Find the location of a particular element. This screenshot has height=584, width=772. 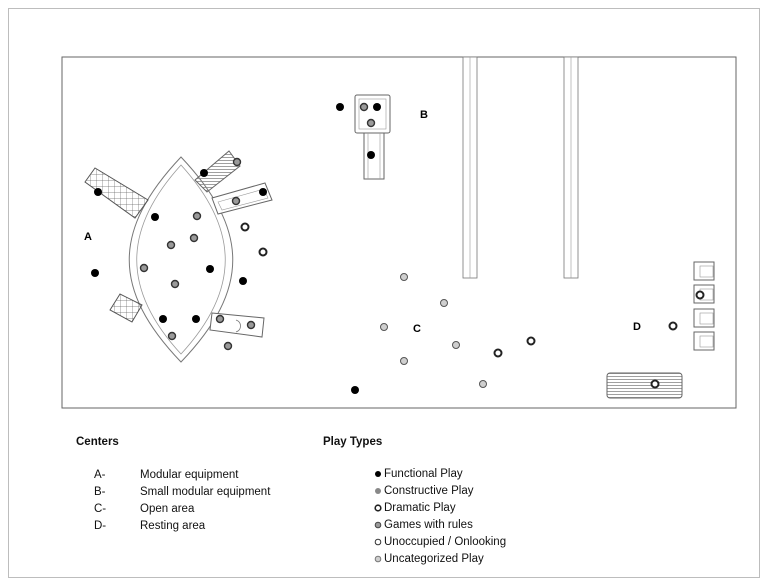

ladder-bottom is located at coordinates (126, 308).